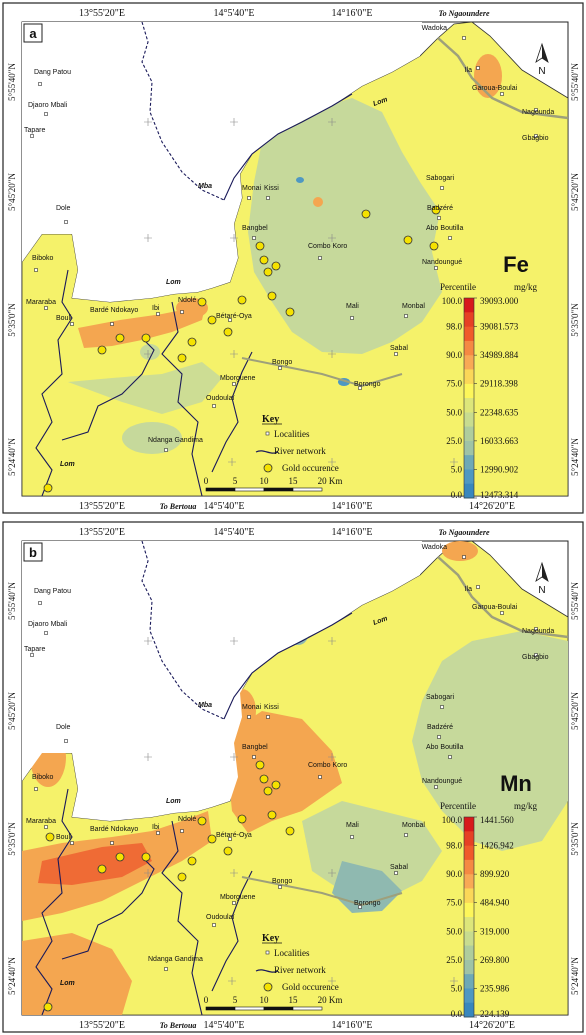  I want to click on legend-value-label: 899.920, so click(495, 874).